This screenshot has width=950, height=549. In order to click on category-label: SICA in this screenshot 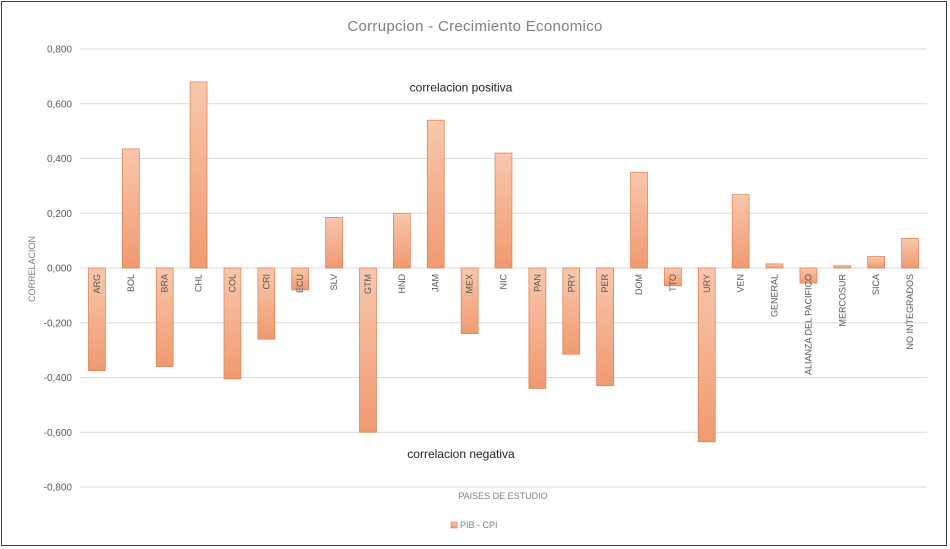, I will do `click(876, 284)`.